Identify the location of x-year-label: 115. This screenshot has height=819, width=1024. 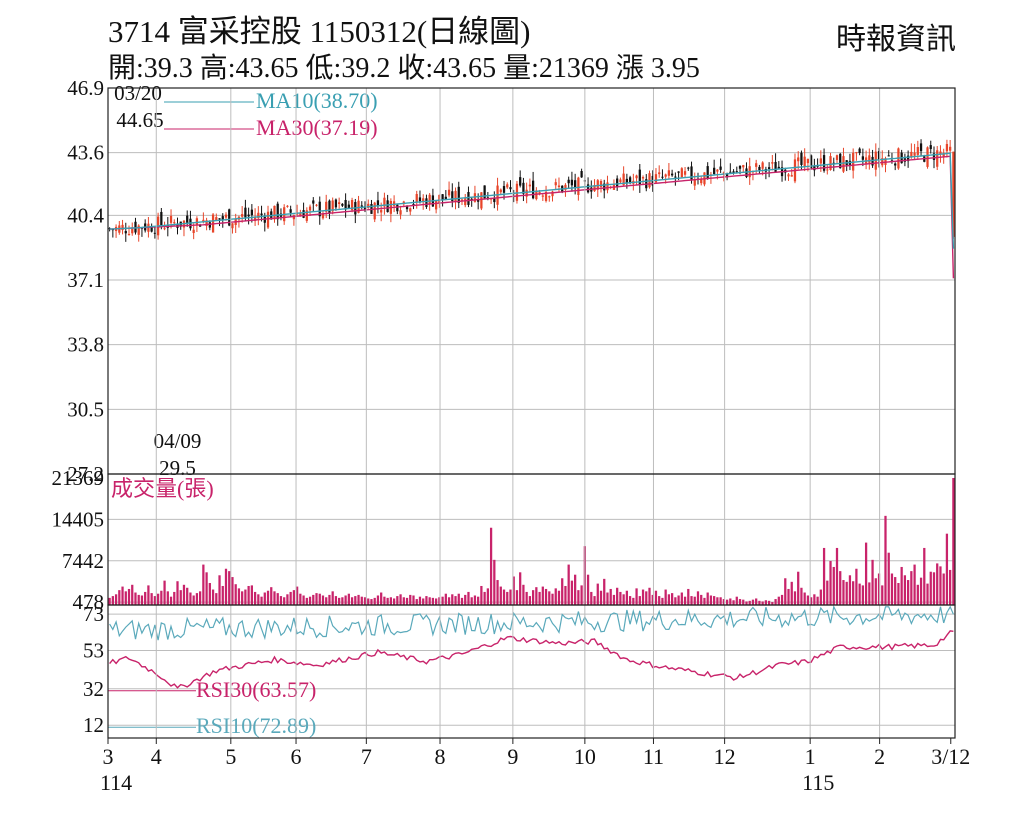
(818, 782).